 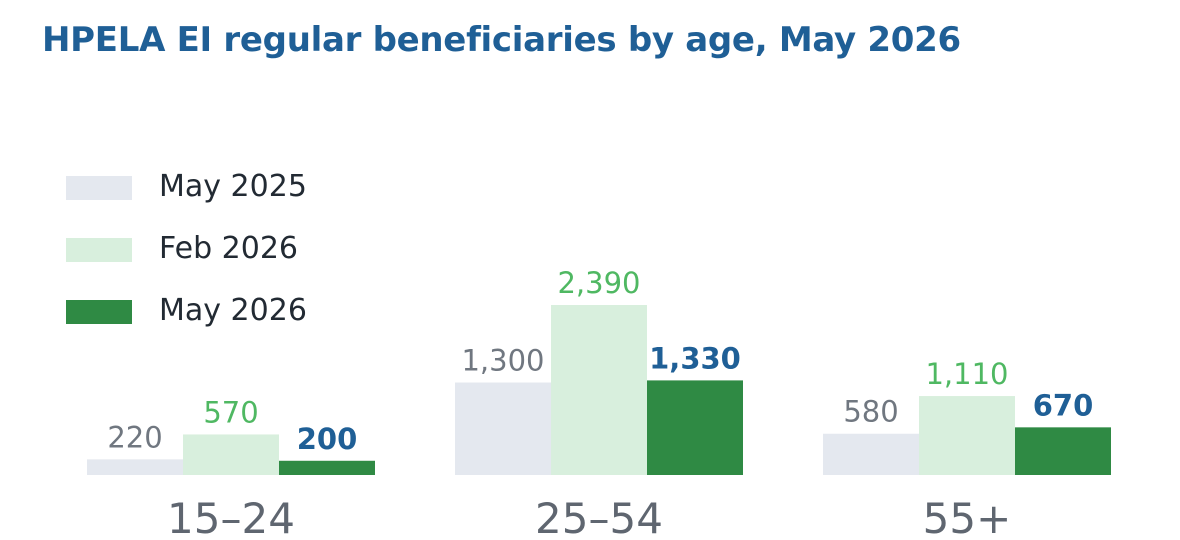 I want to click on data-label-feb-2026-55-: 1,110, so click(x=966, y=374).